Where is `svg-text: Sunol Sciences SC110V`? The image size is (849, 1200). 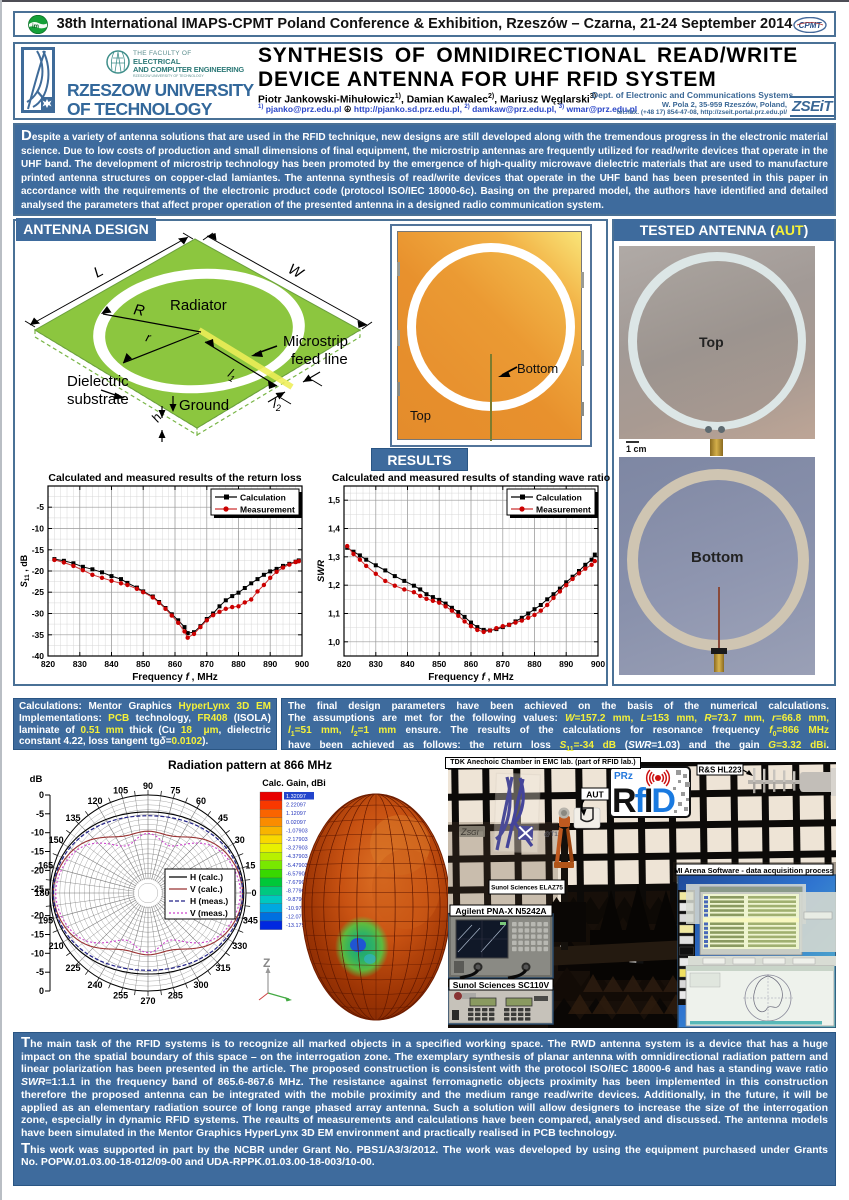 svg-text: Sunol Sciences SC110V is located at coordinates (501, 985).